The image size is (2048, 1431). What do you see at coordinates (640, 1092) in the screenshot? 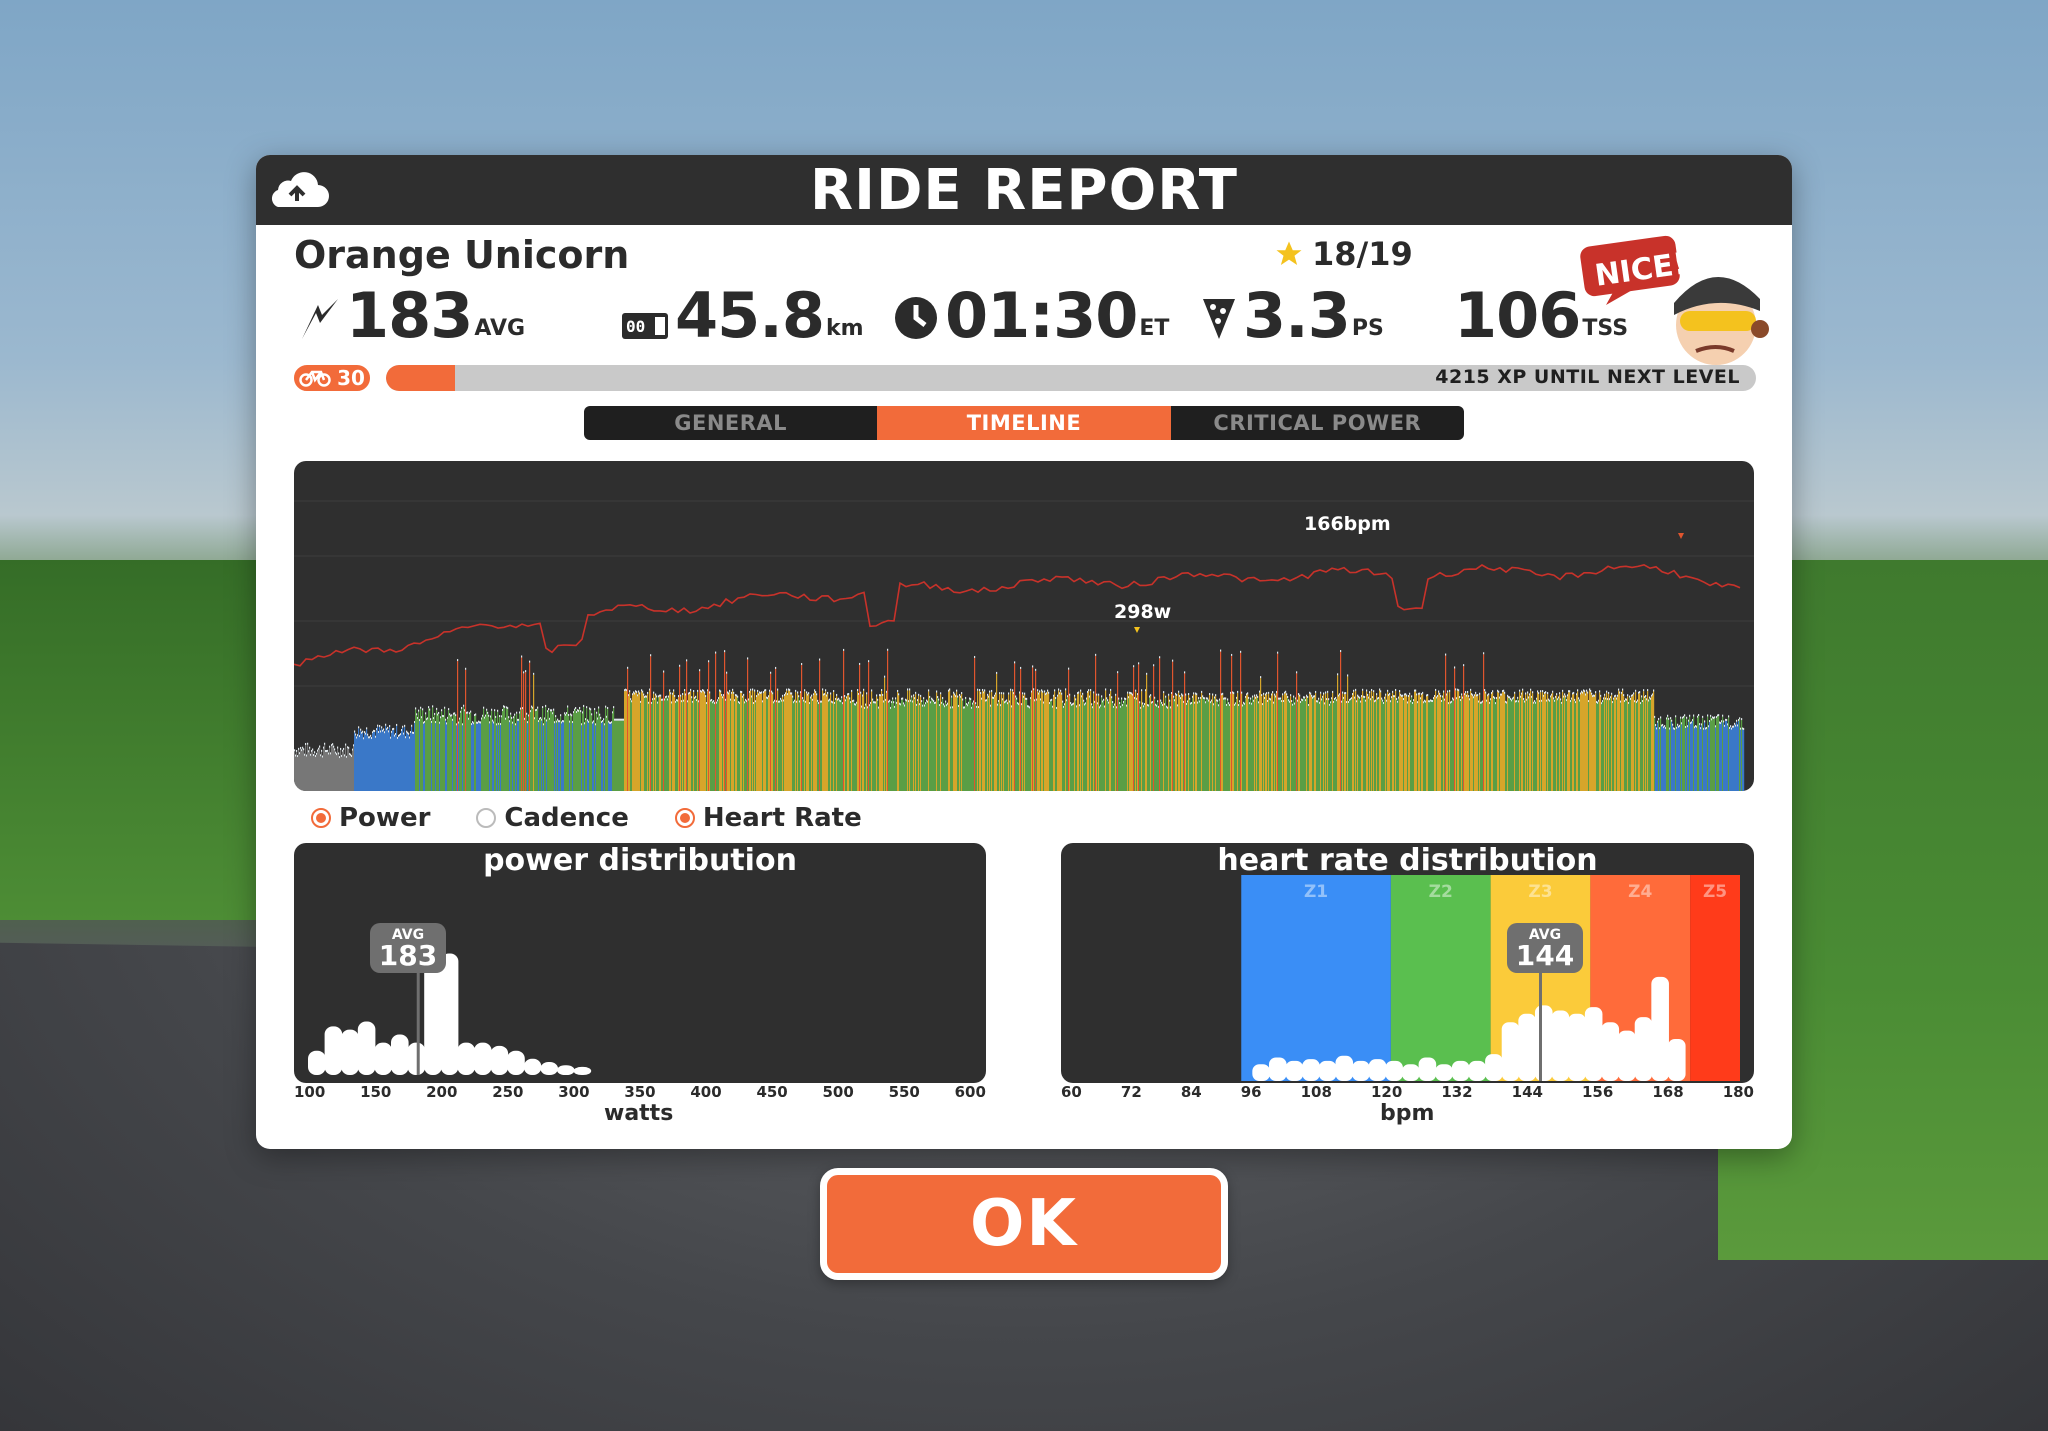
I see `axis-tick: 350` at bounding box center [640, 1092].